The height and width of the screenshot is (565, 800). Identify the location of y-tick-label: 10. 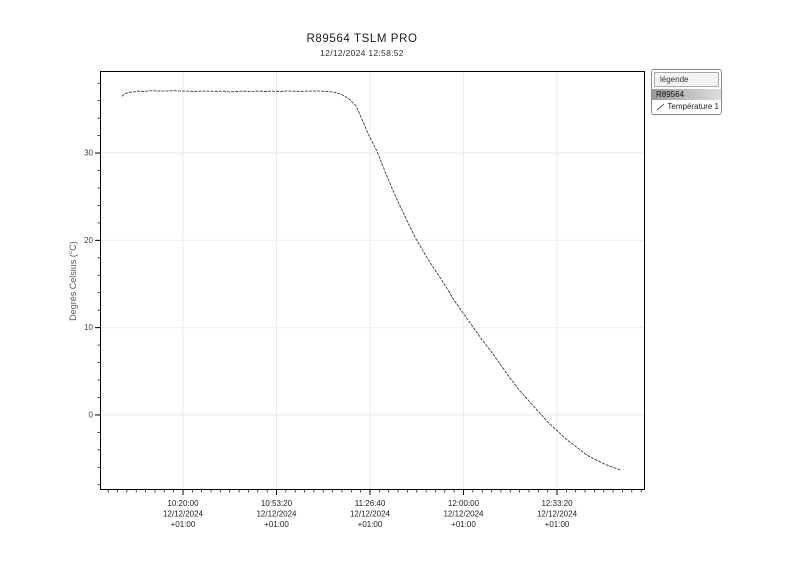
(88, 327).